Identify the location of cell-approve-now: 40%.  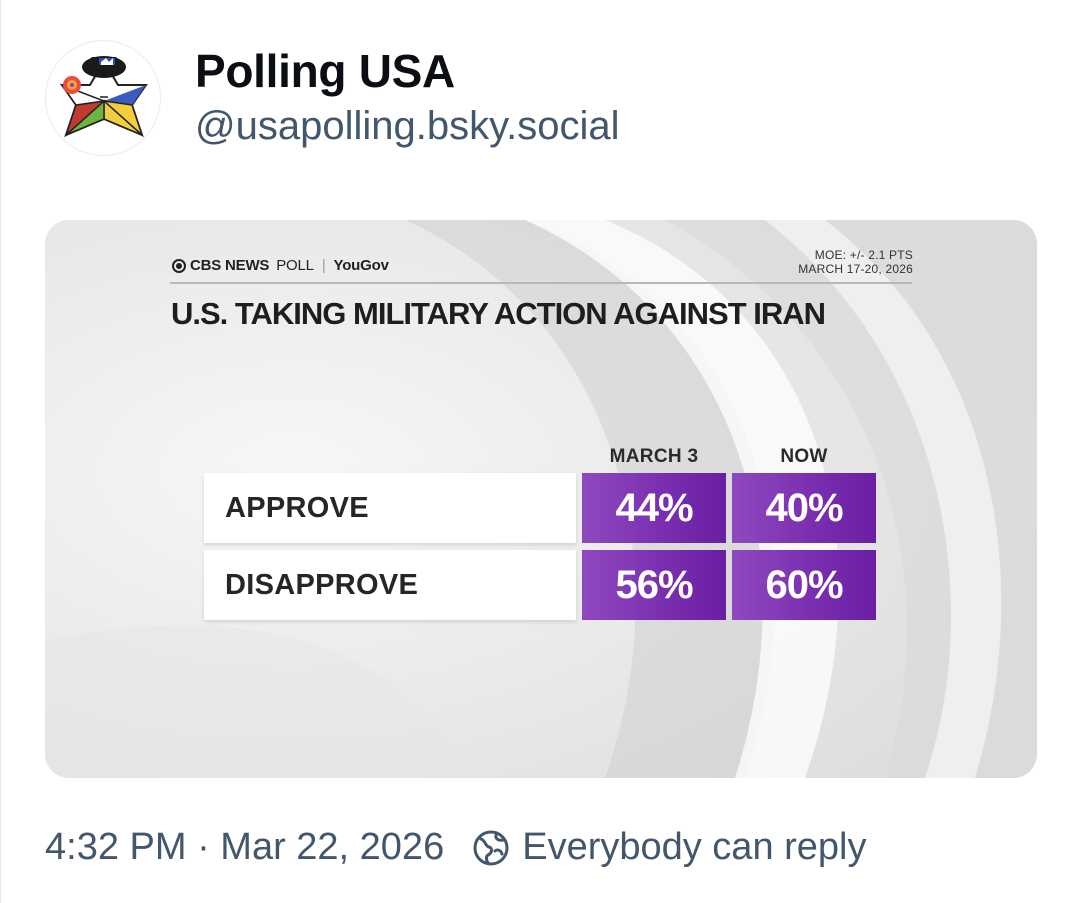
(804, 508).